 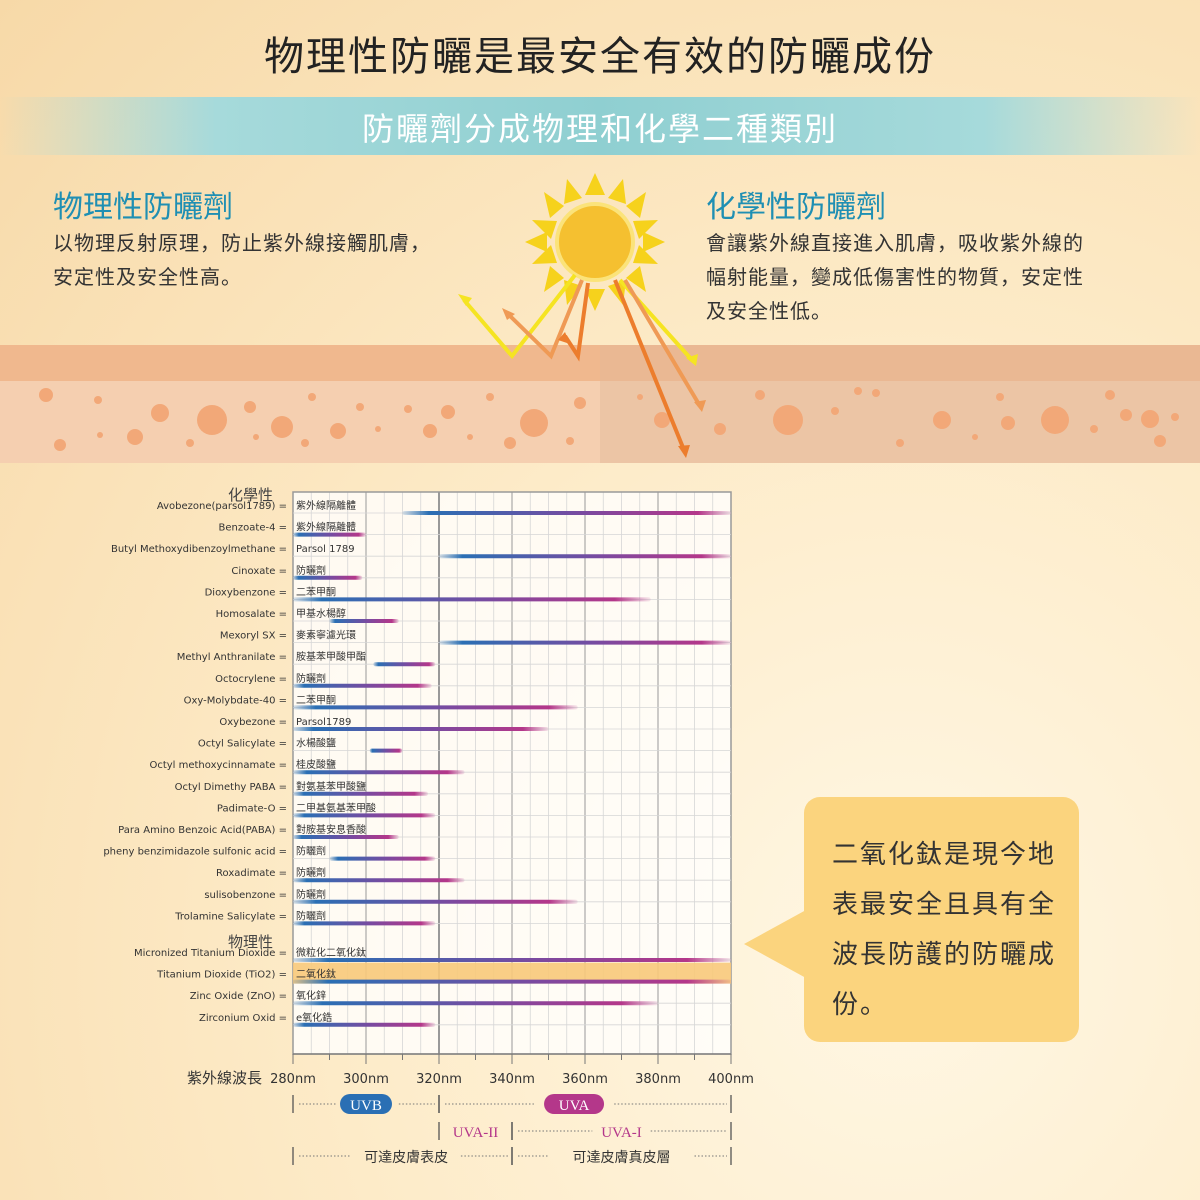 I want to click on uva1-label: UVA-I, so click(x=621, y=1133).